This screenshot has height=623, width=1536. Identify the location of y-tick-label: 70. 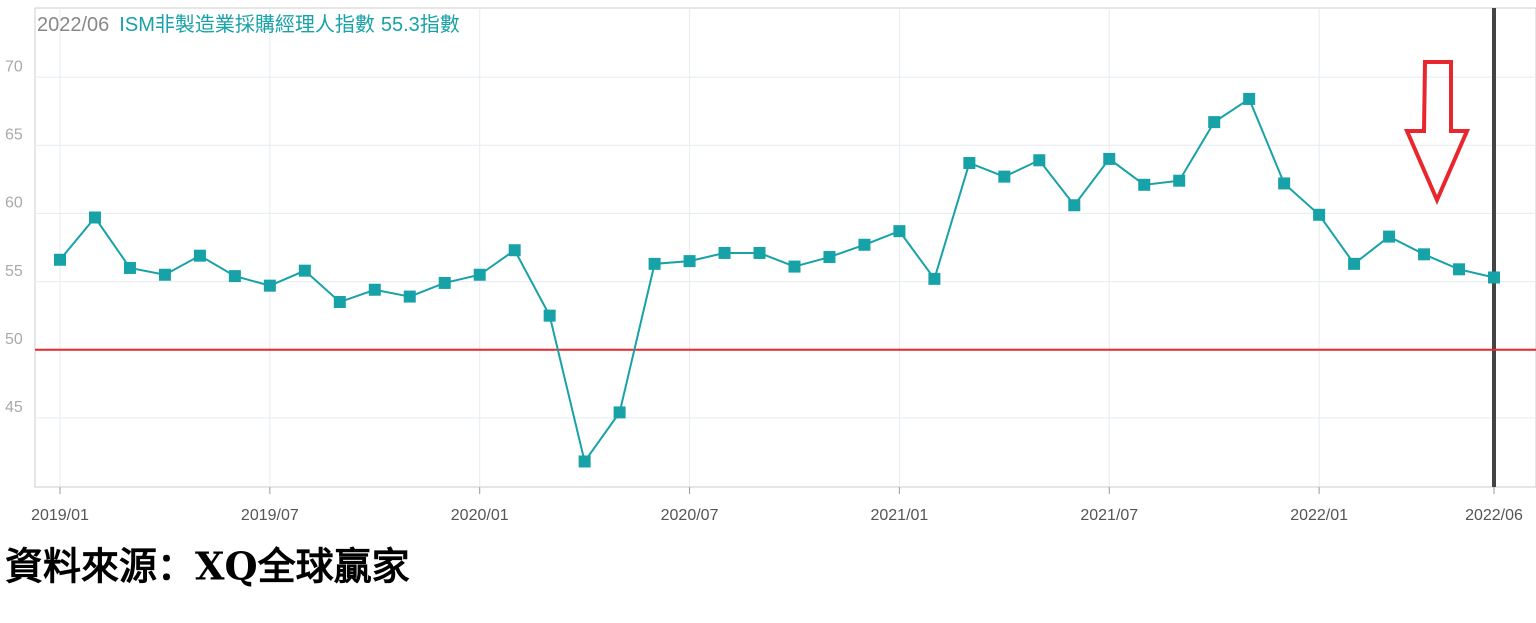
(14, 66).